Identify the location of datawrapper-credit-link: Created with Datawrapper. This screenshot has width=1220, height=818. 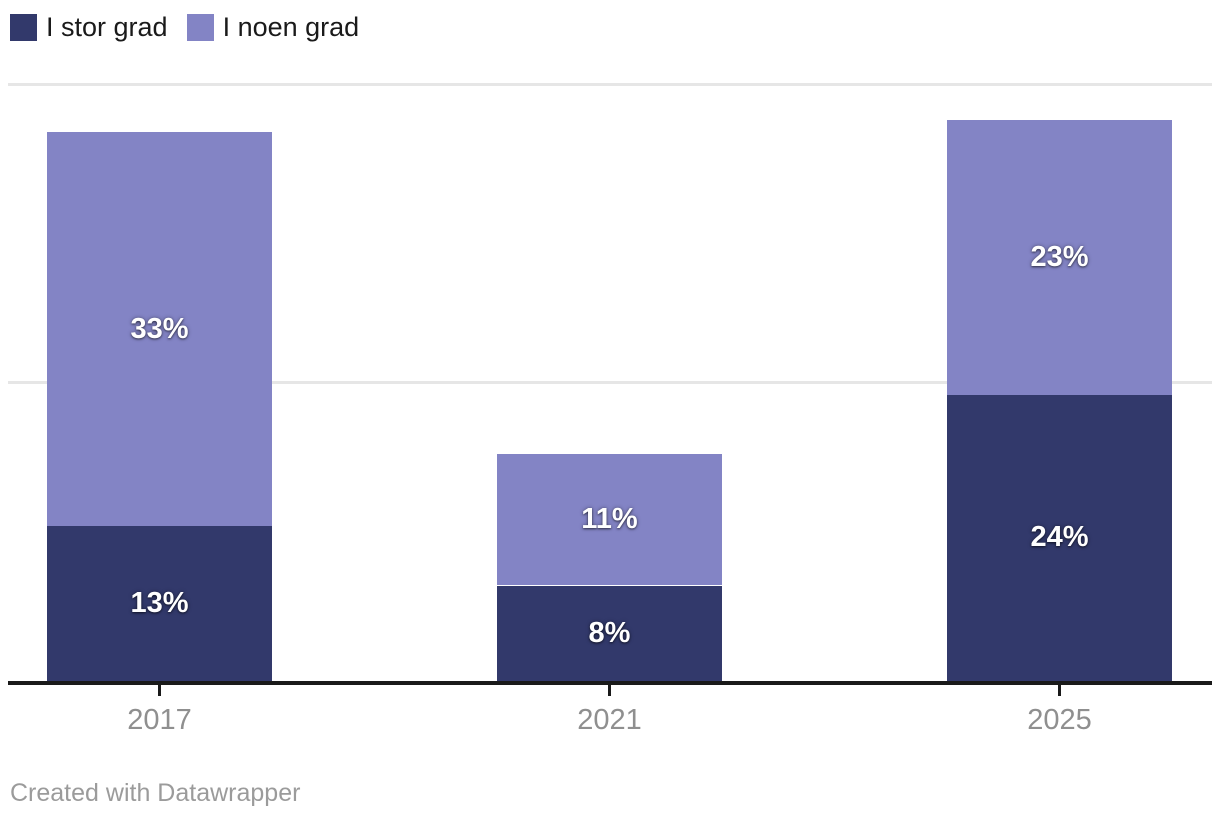
(155, 793).